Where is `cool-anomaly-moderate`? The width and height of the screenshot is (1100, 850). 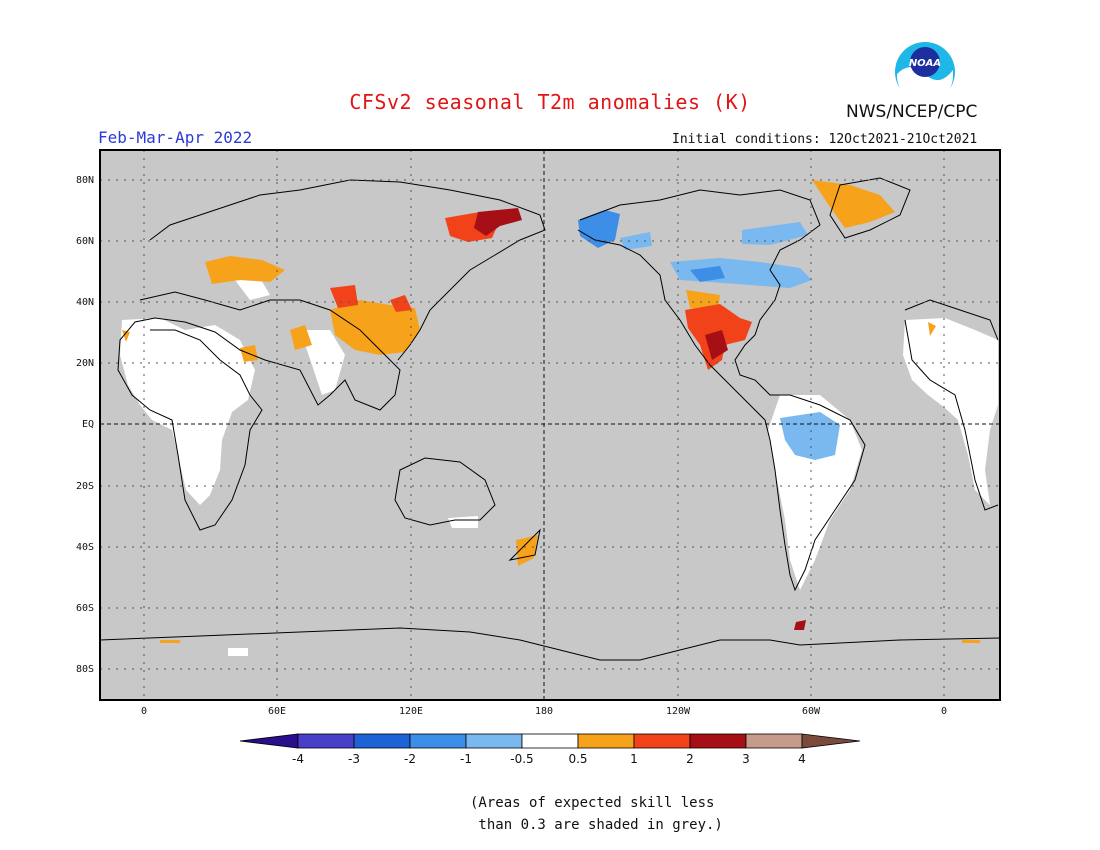
cool-anomaly-moderate is located at coordinates (651, 246).